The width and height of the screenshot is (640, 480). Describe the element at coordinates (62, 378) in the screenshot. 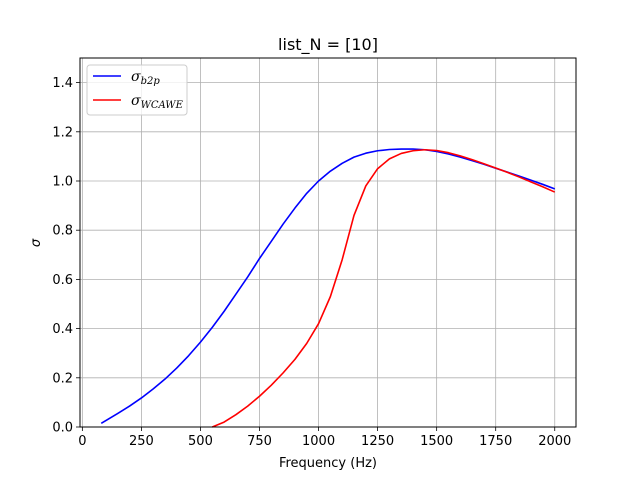

I see `y-tick-label: 0.2` at that location.